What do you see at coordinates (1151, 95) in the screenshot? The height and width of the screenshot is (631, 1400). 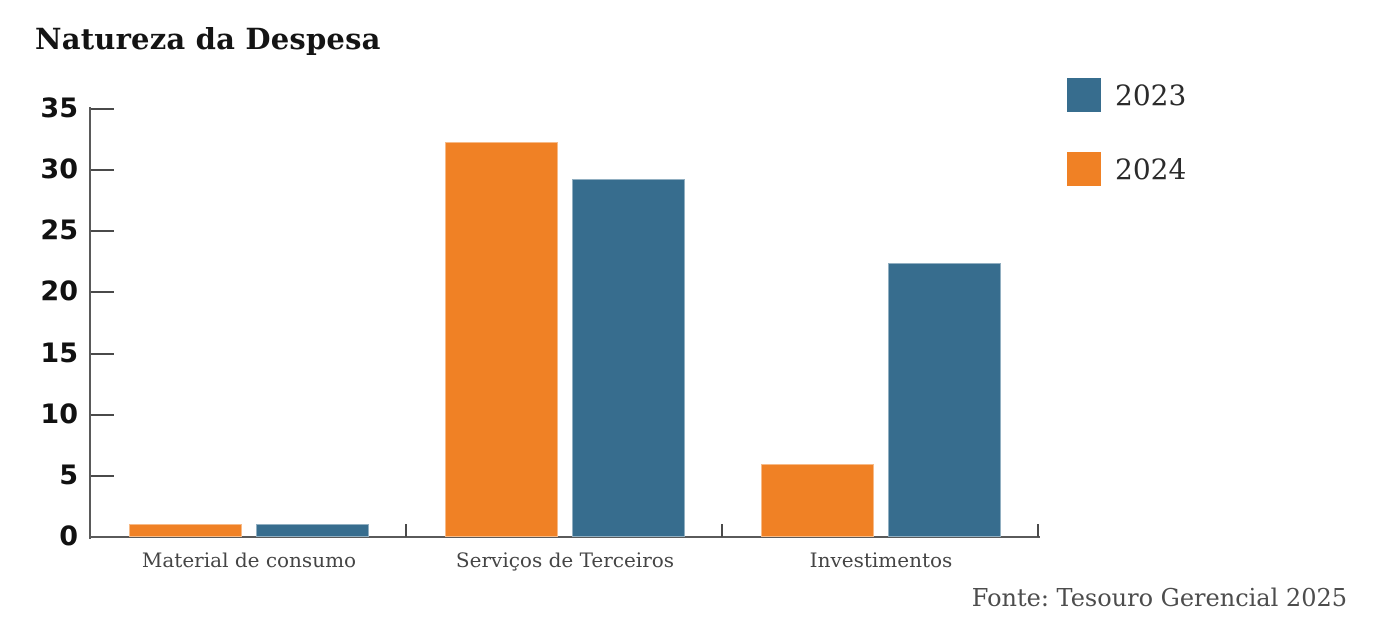 I see `legend-label-2023: 2023` at bounding box center [1151, 95].